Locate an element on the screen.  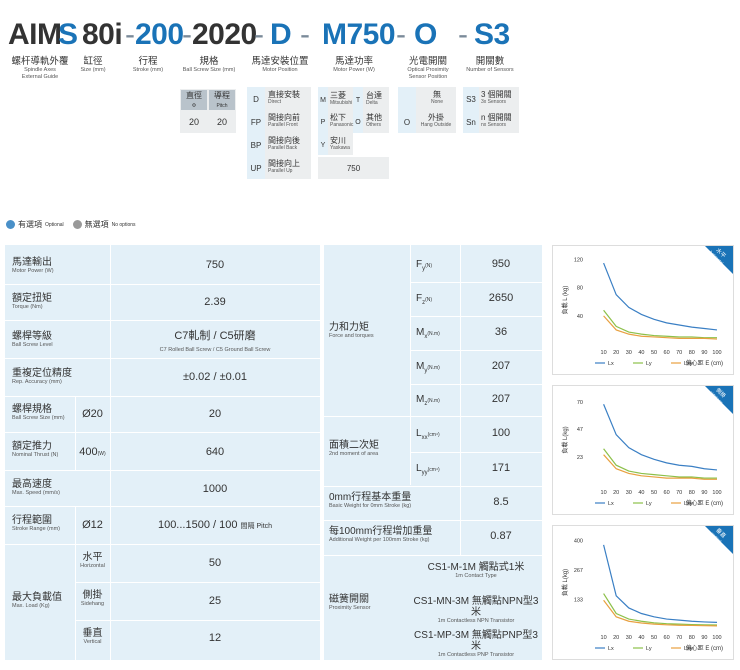
motor-power-box is located at coordinates (353, 168).